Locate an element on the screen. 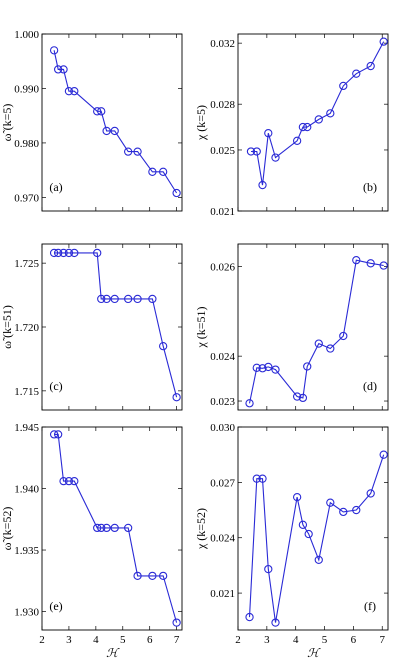 This screenshot has height=664, width=415. panel-c: 1.715 1.720 1.725 ω̃ (k=51) (c) is located at coordinates (91, 327).